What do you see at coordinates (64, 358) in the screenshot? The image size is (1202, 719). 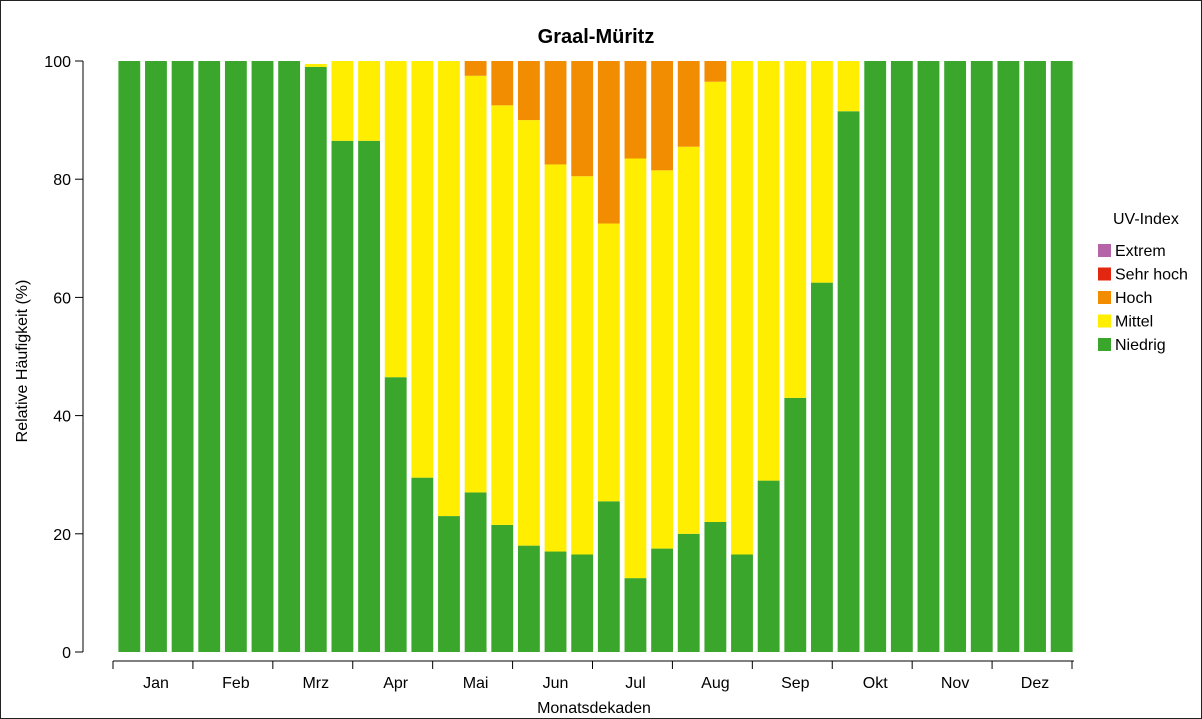 I see `y-axis: 0 20 40 60 80 100` at bounding box center [64, 358].